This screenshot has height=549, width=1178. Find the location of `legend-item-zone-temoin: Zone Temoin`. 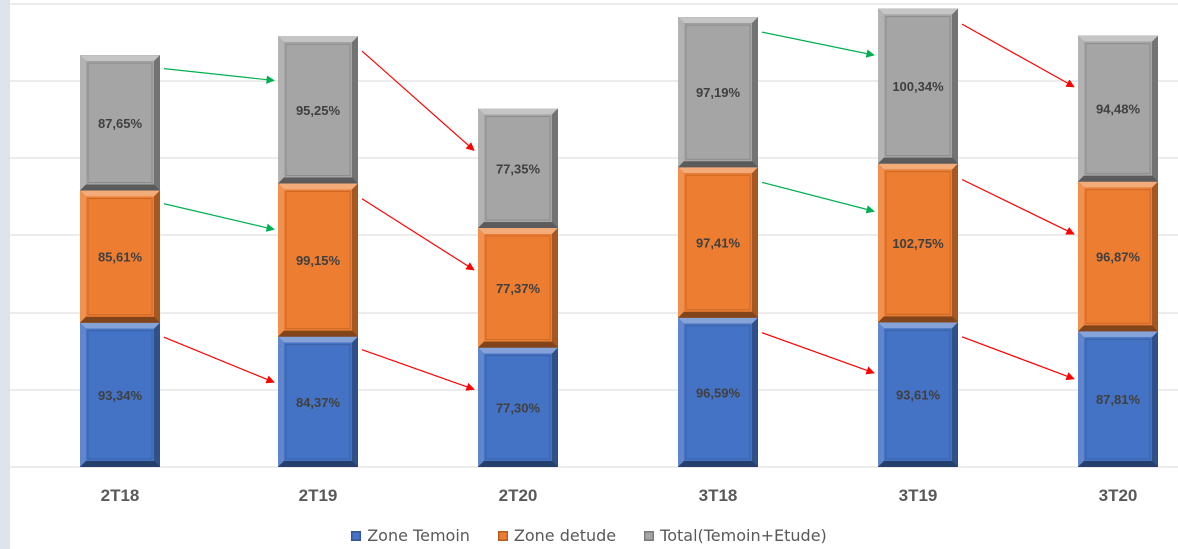

legend-item-zone-temoin: Zone Temoin is located at coordinates (410, 535).